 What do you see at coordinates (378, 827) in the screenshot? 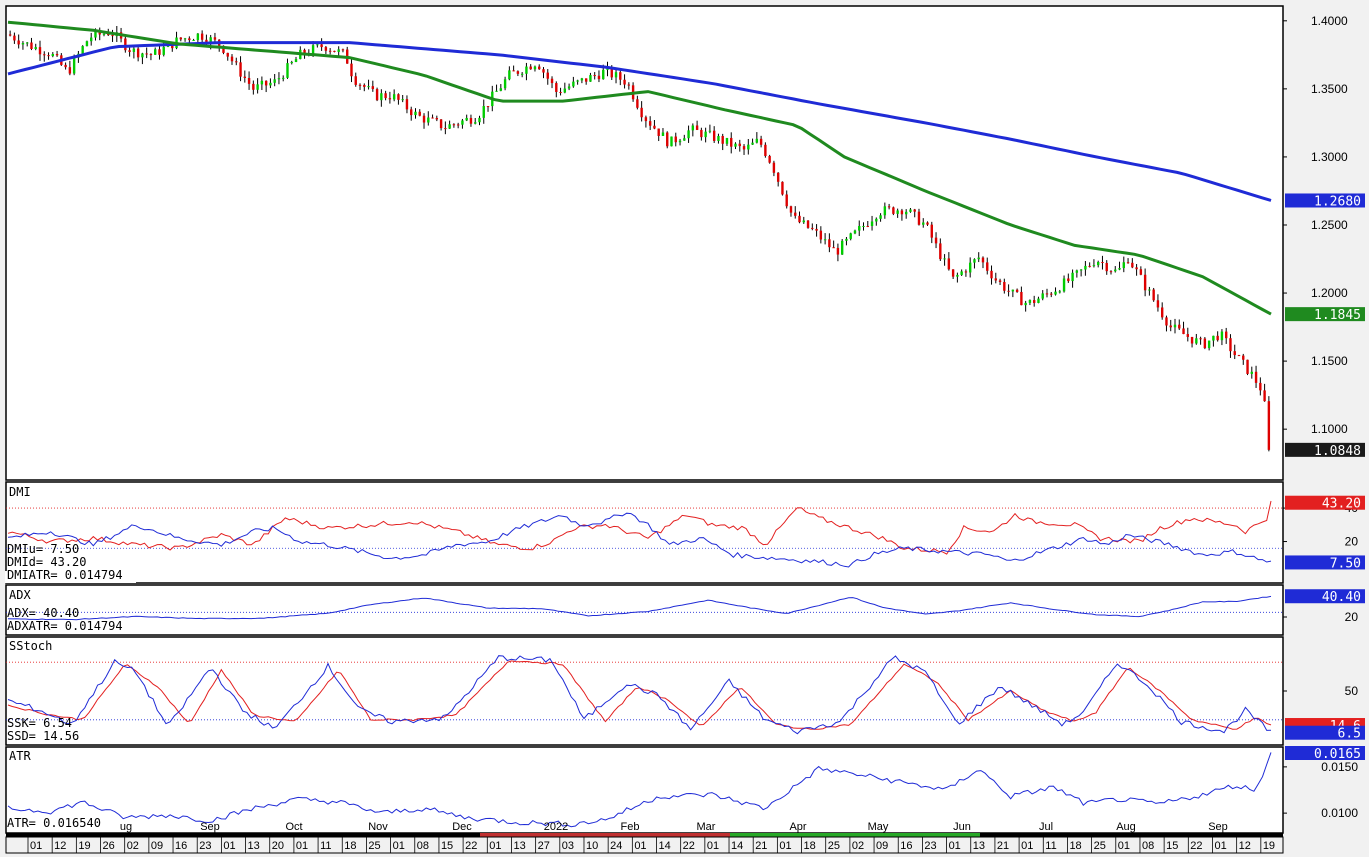
I see `month-label: Nov` at bounding box center [378, 827].